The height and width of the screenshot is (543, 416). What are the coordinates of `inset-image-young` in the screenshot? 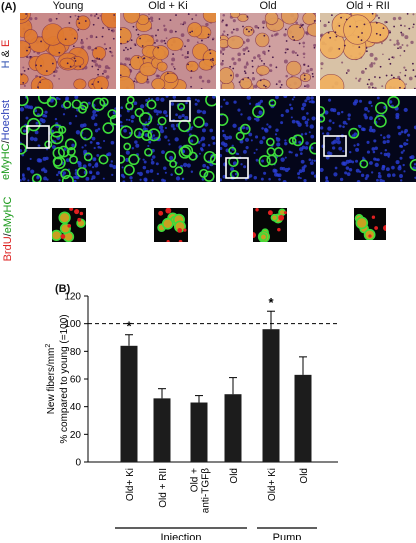 It's located at (69, 225).